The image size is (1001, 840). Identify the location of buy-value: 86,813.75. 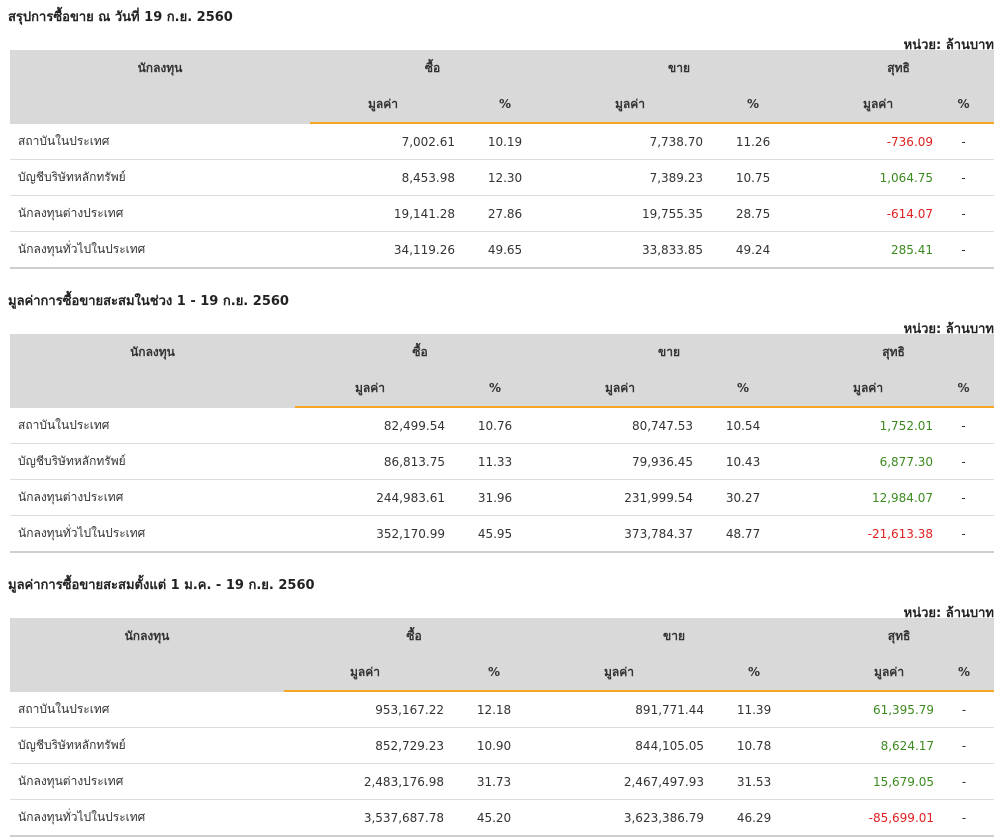
(370, 461).